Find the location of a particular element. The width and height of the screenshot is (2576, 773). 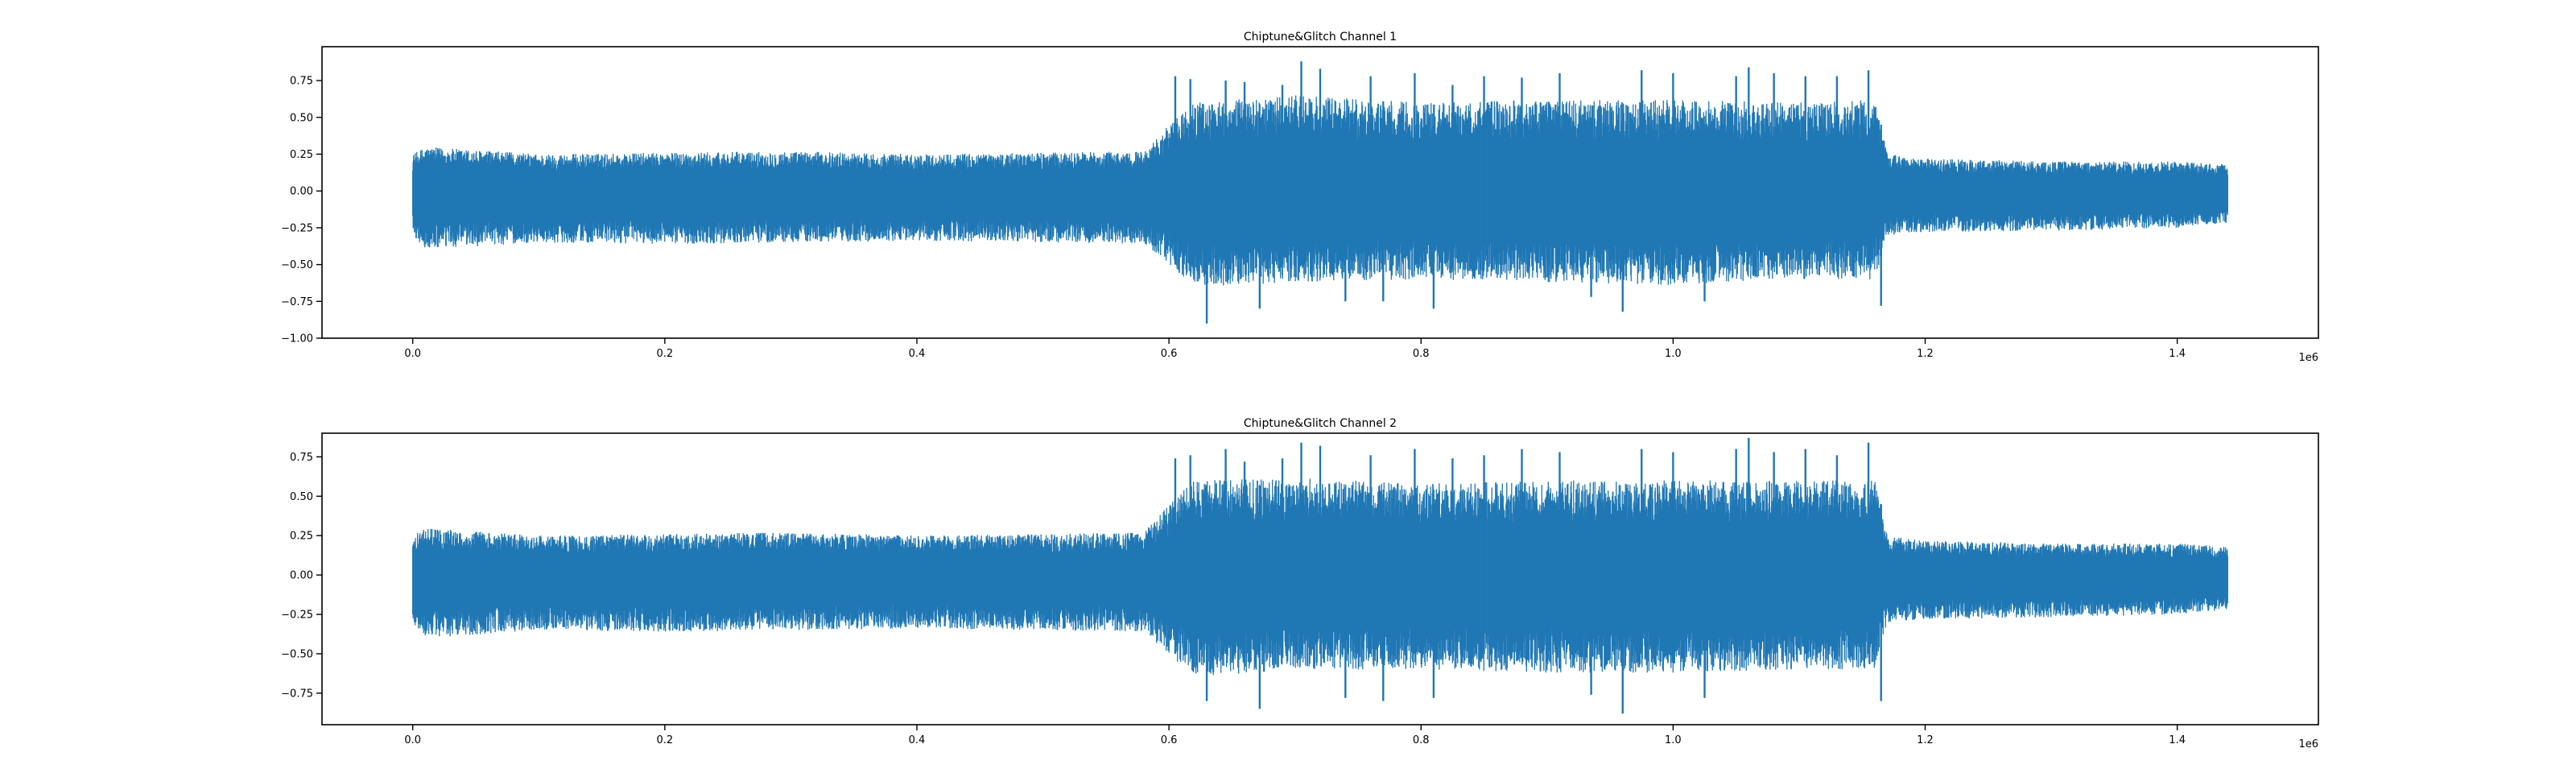

chart-title: Chiptune&Glitch Channel 2 is located at coordinates (1320, 423).